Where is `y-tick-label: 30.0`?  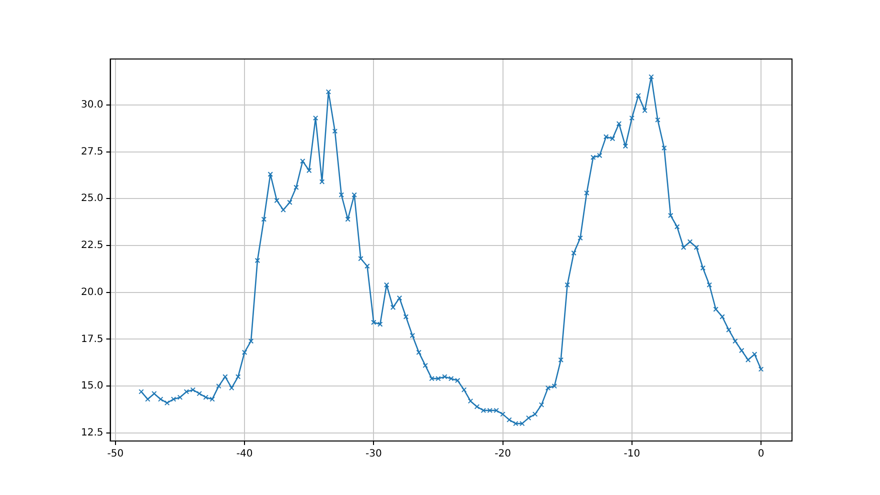 y-tick-label: 30.0 is located at coordinates (92, 105).